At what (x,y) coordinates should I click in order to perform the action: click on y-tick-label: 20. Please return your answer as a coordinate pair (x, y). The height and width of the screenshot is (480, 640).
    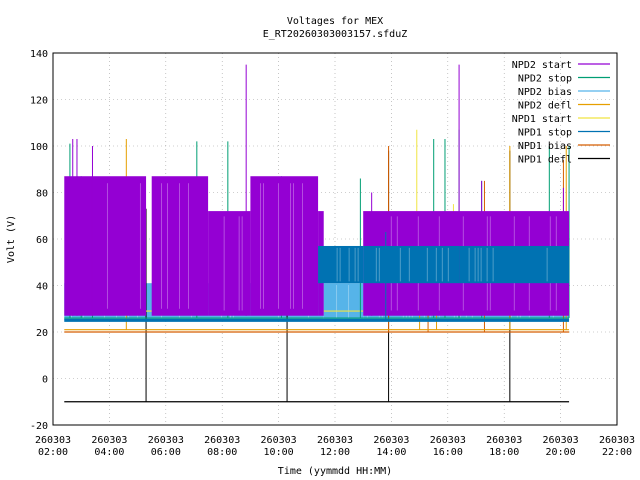
    Looking at the image, I should click on (42, 333).